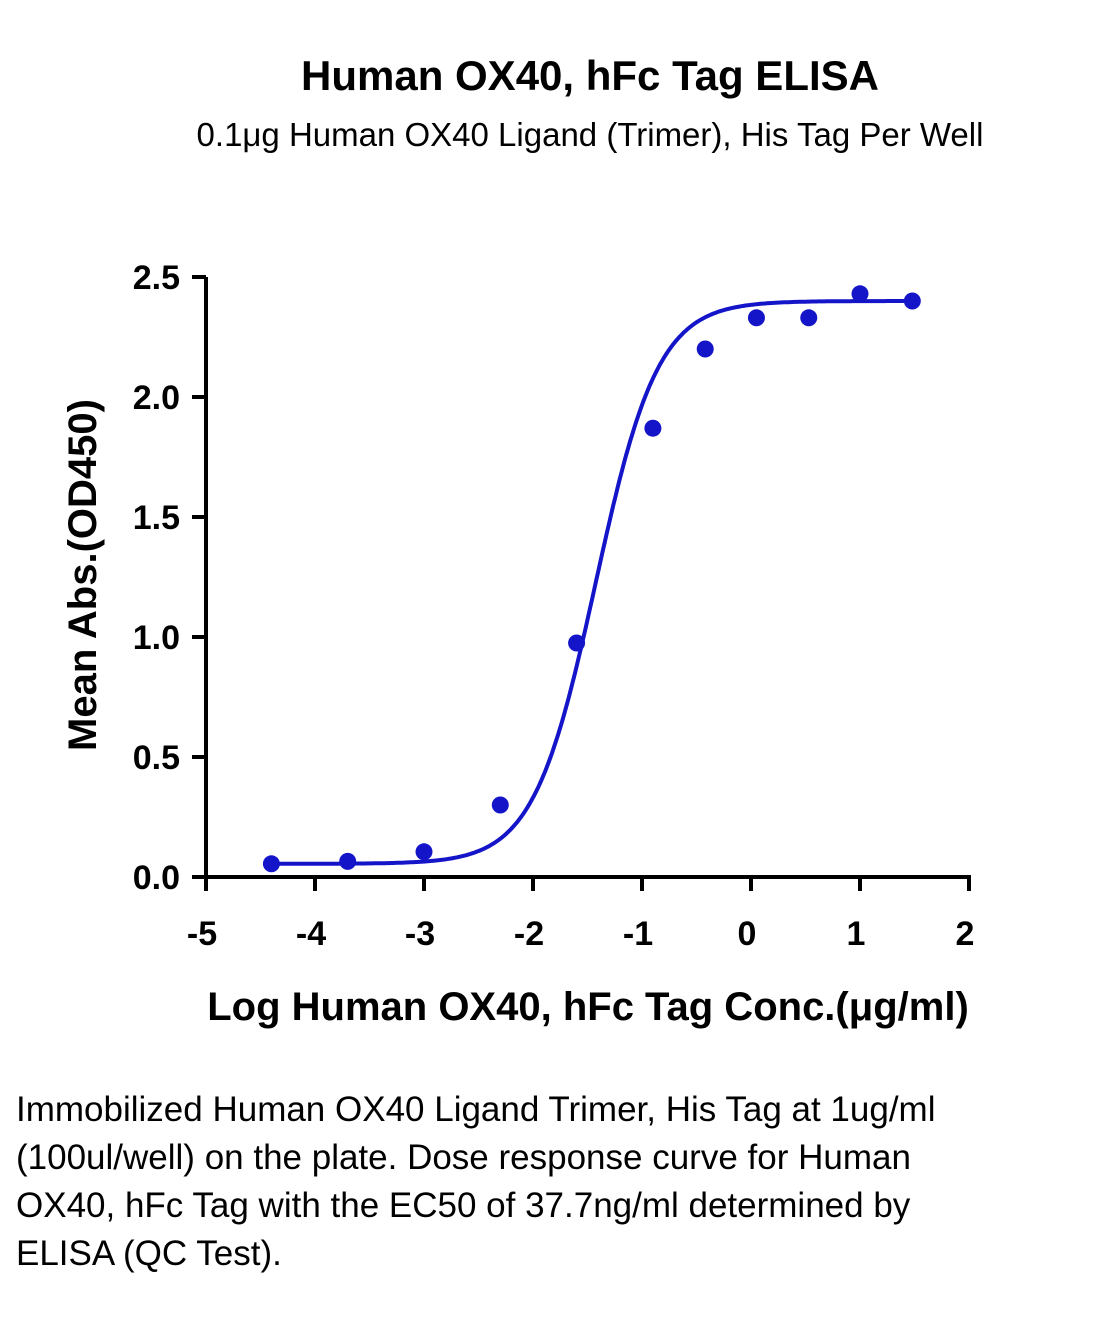 The width and height of the screenshot is (1103, 1336). Describe the element at coordinates (156, 518) in the screenshot. I see `y-tick-label: 1.5` at that location.